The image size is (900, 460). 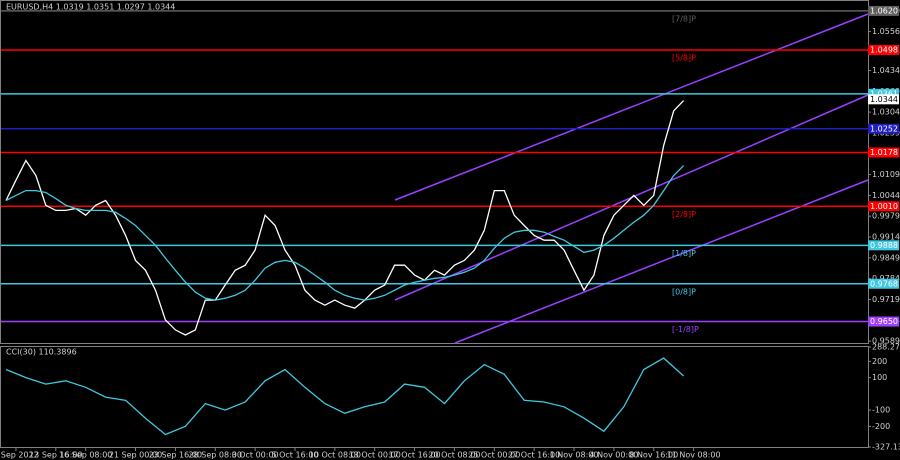 I want to click on indicator-title: CCI(30) 110.3896, so click(x=41, y=352).